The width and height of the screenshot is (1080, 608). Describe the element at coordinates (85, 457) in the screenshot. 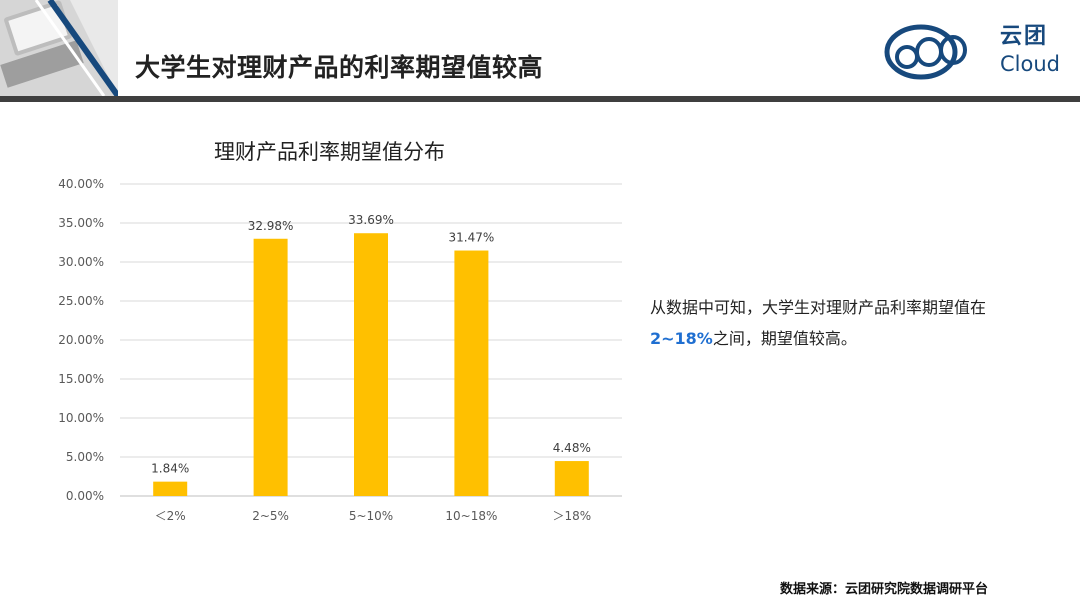

I see `y-tick-label: 5.00%` at that location.